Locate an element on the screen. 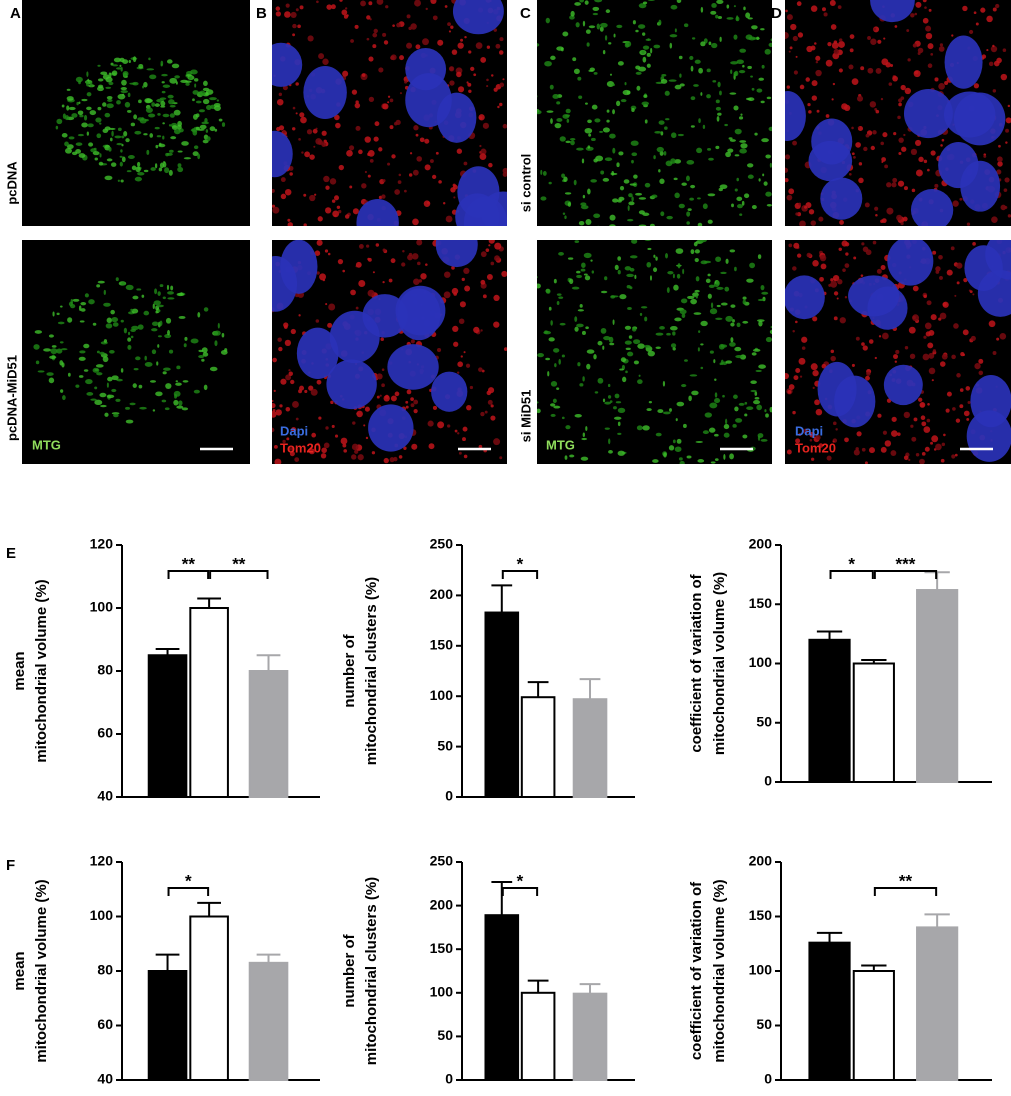 The image size is (1011, 1096). y-tick-label: 50 is located at coordinates (445, 745).